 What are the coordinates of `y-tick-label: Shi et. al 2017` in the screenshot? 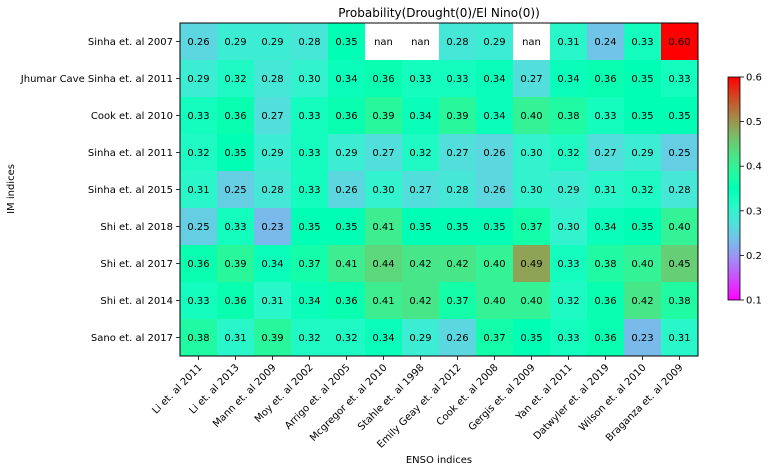 It's located at (136, 264).